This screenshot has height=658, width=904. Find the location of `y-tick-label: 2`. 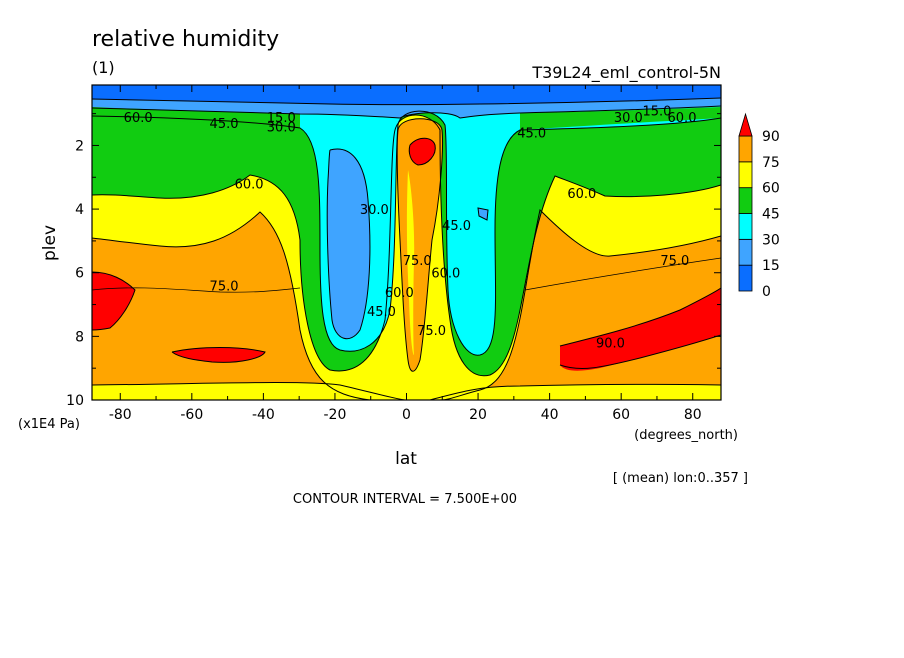

y-tick-label: 2 is located at coordinates (79, 146).